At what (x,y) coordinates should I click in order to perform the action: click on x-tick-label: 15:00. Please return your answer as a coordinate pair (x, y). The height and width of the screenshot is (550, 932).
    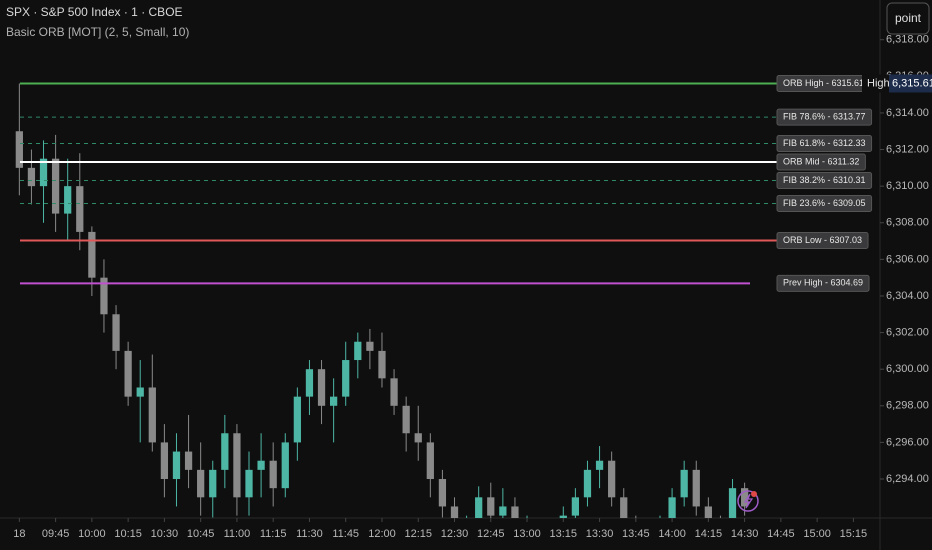
    Looking at the image, I should click on (817, 534).